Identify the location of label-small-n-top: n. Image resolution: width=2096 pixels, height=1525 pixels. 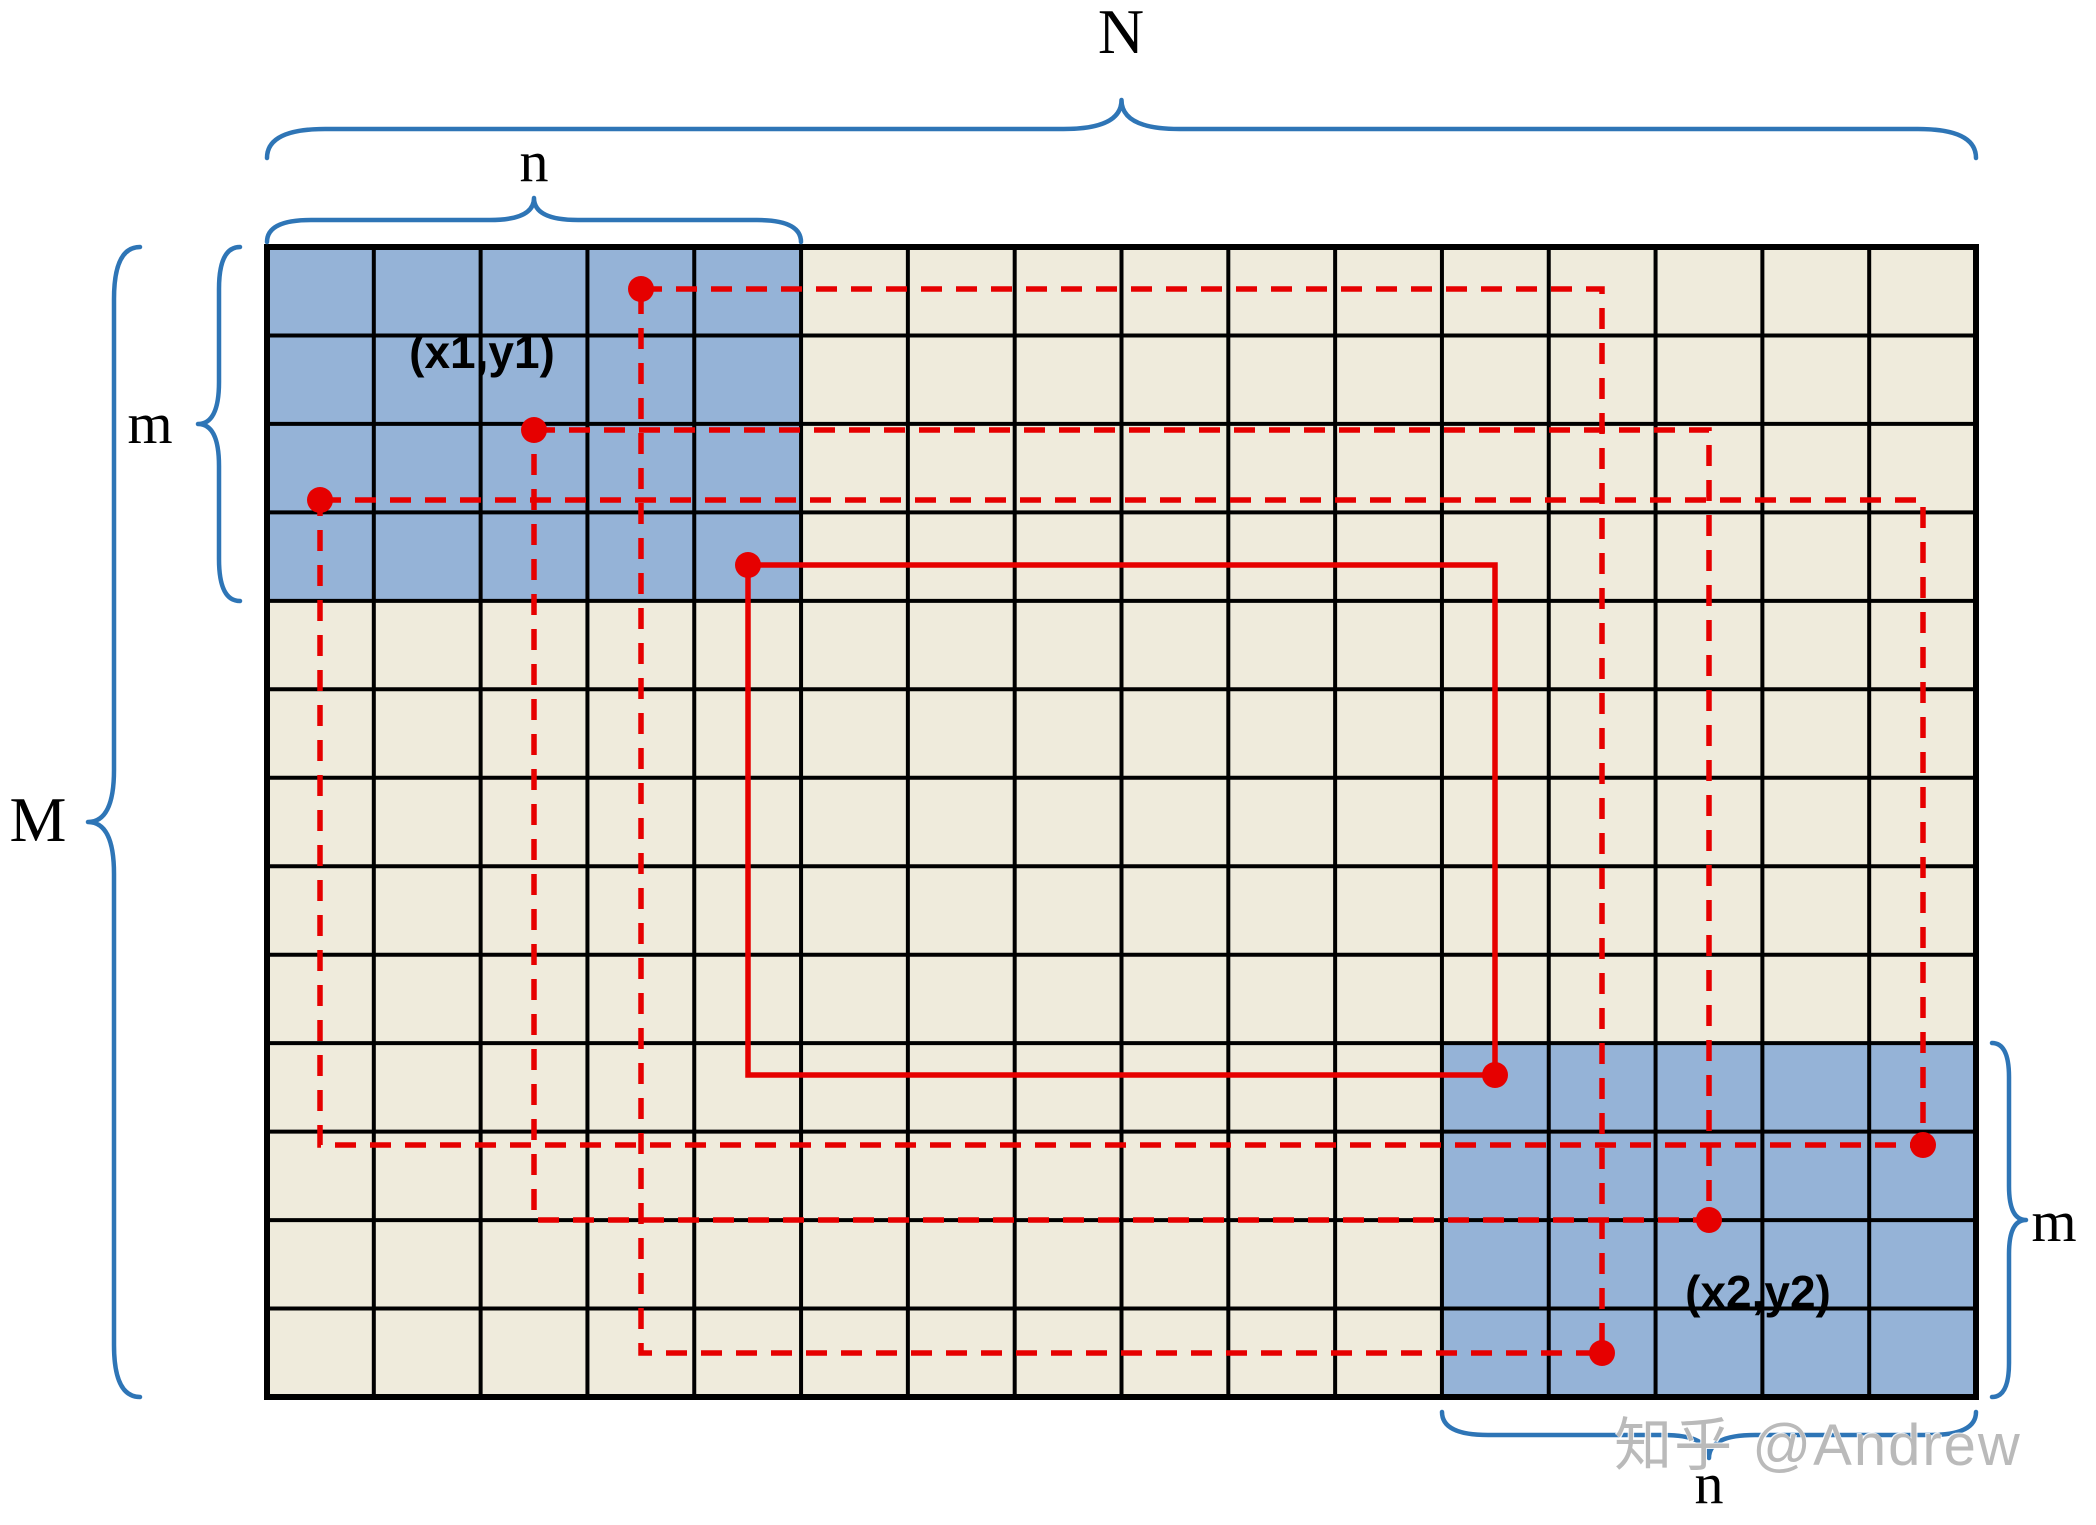
(534, 161).